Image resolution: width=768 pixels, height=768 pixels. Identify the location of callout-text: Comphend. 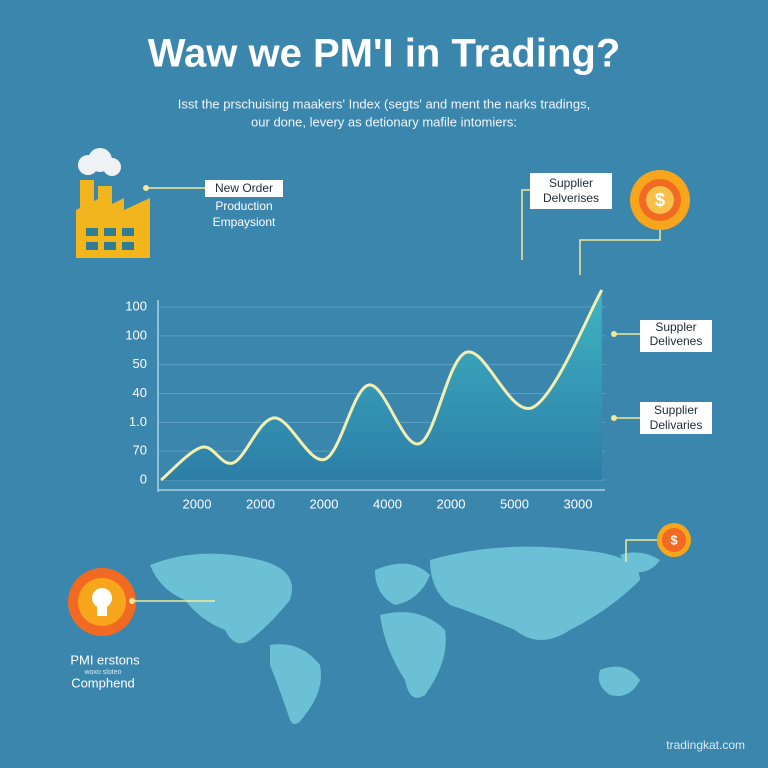
(103, 682).